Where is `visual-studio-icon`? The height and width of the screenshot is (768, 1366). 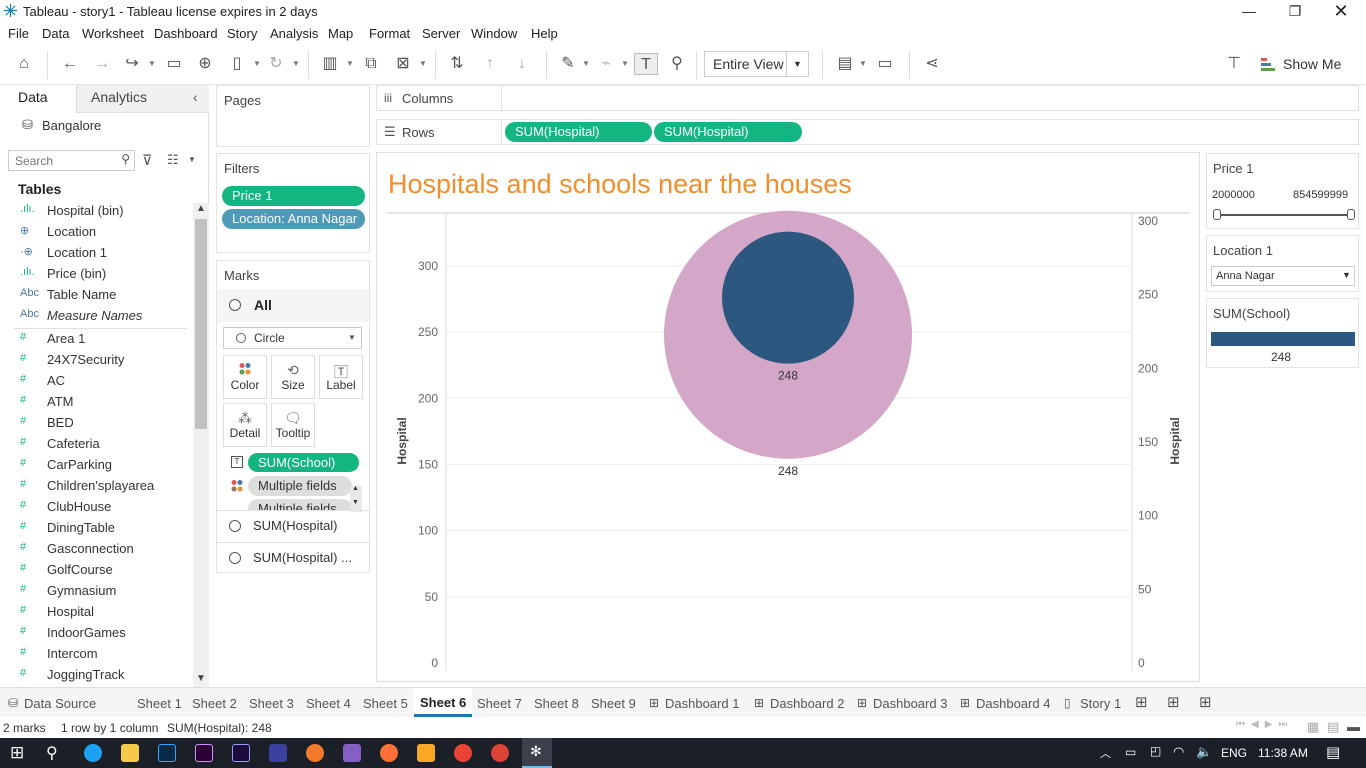 visual-studio-icon is located at coordinates (352, 753).